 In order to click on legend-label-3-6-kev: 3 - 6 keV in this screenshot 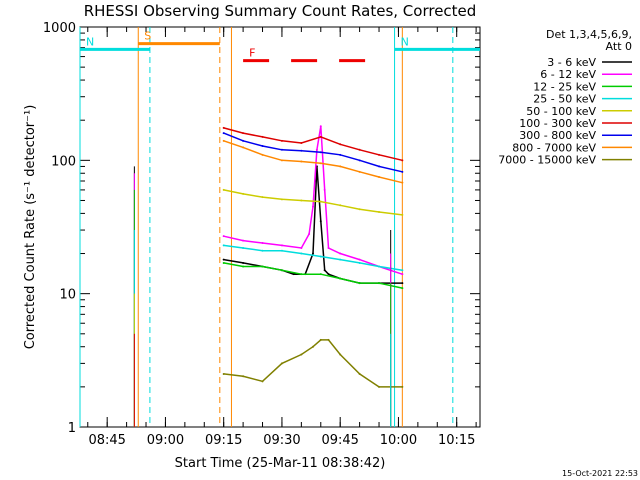, I will do `click(571, 62)`.